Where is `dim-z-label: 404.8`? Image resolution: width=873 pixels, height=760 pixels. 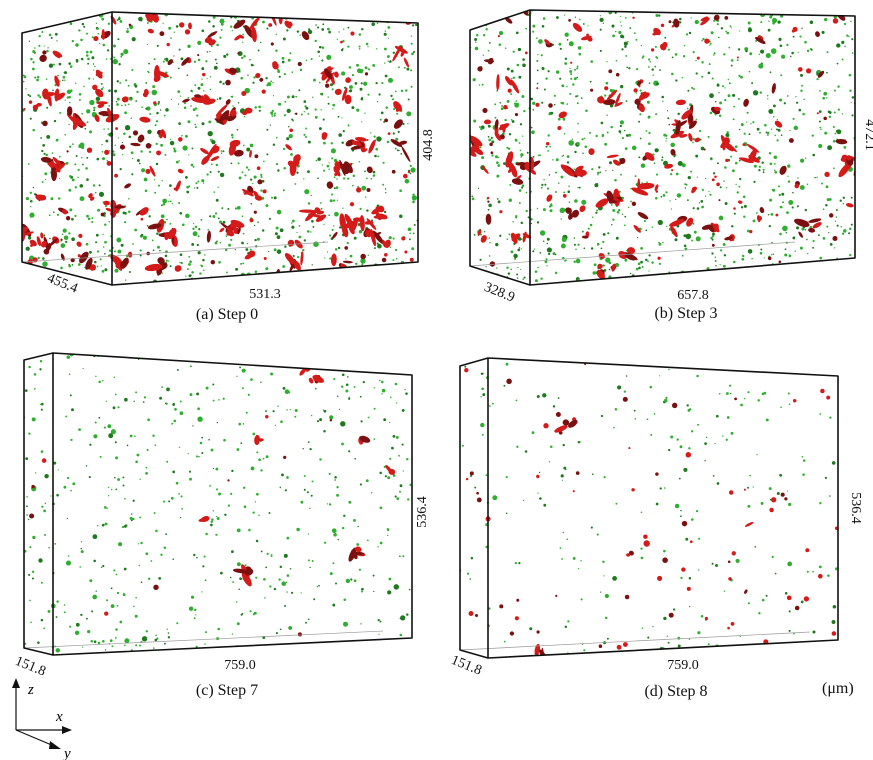 dim-z-label: 404.8 is located at coordinates (428, 145).